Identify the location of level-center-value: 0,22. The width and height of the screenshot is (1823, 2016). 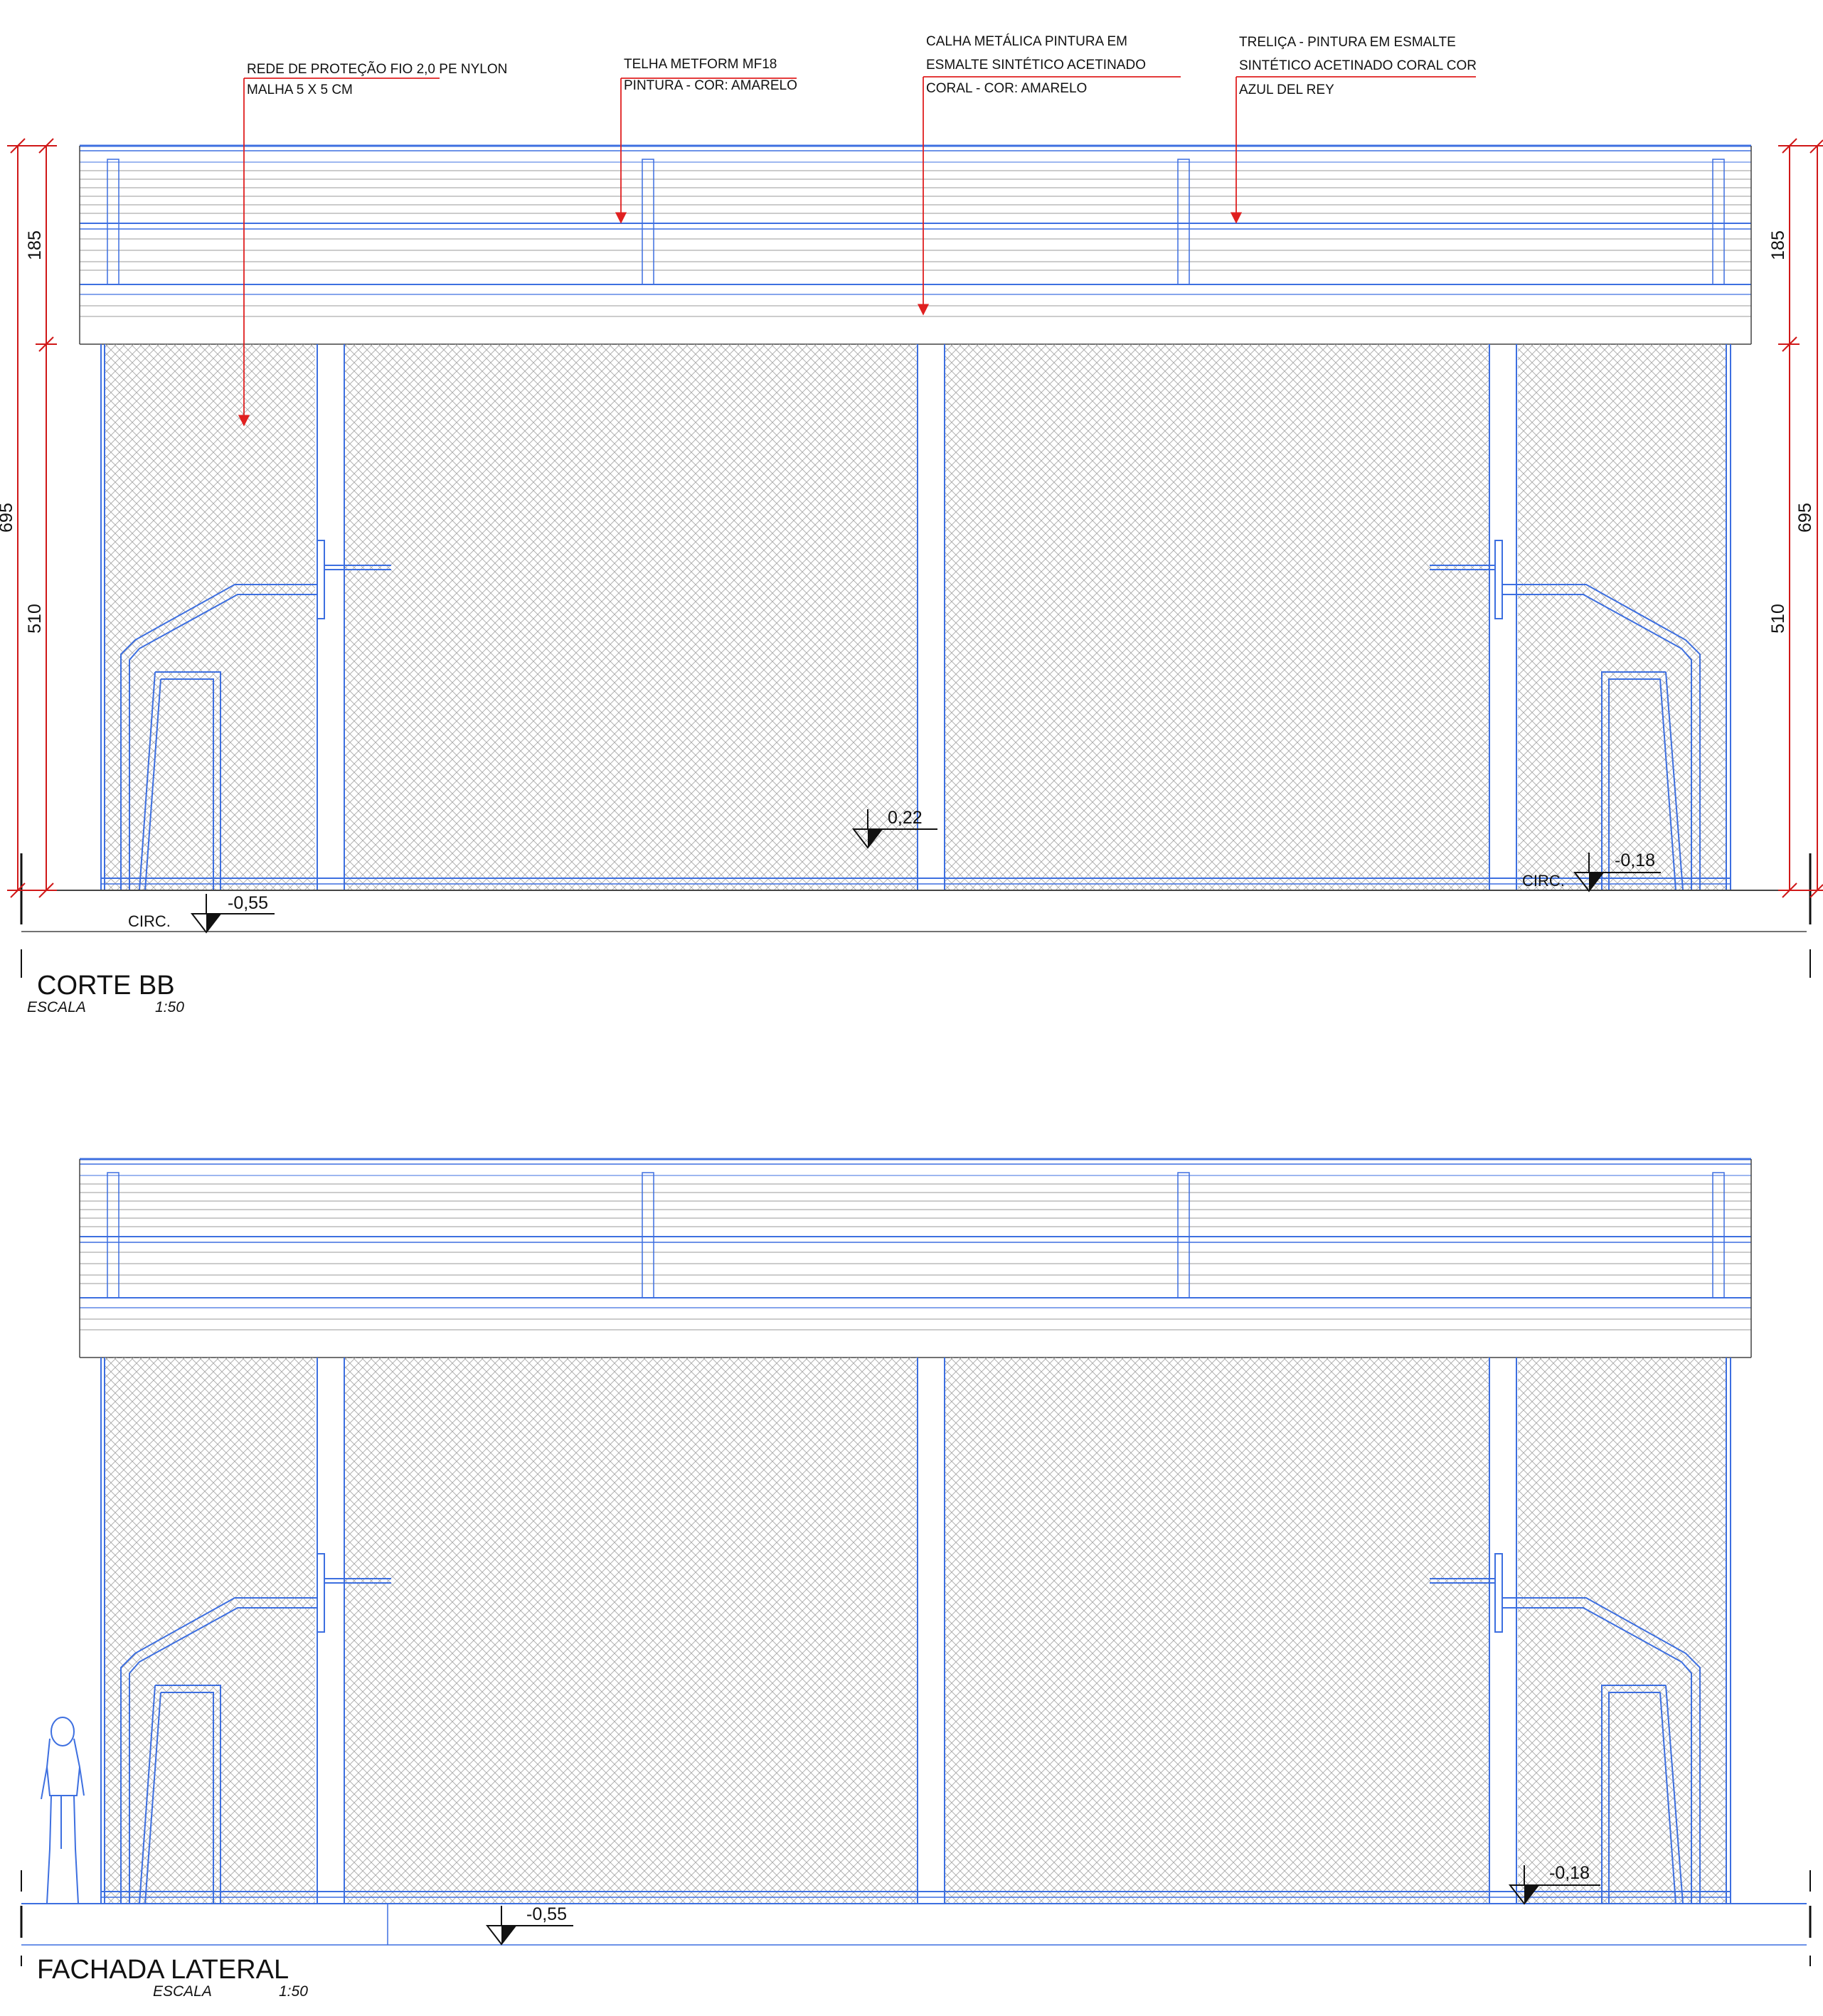
(905, 818).